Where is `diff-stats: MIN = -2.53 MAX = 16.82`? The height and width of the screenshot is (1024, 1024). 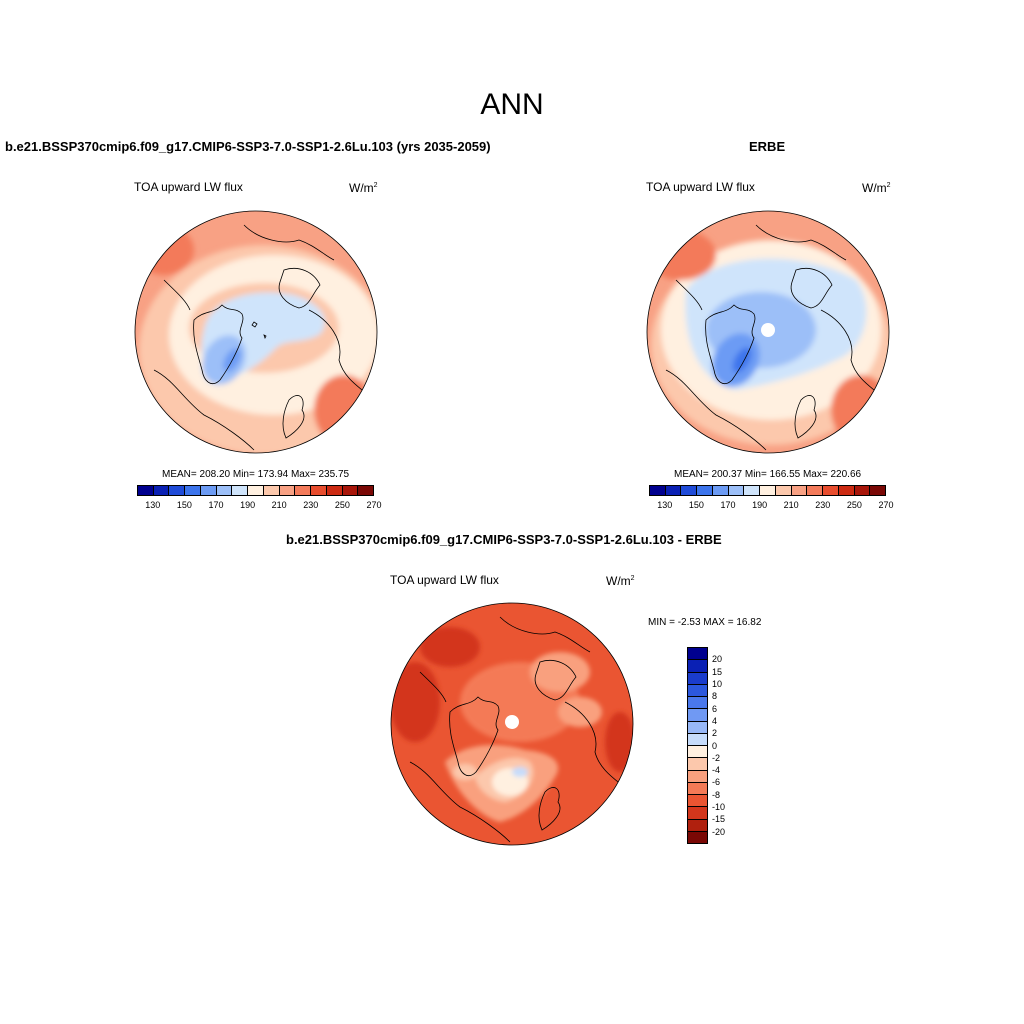
diff-stats: MIN = -2.53 MAX = 16.82 is located at coordinates (705, 622).